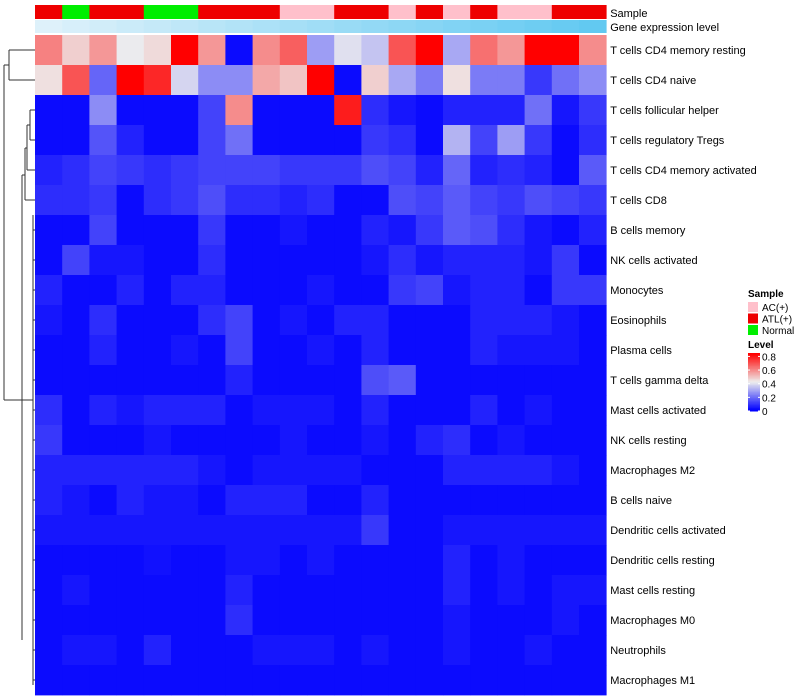 The image size is (800, 700). Describe the element at coordinates (683, 171) in the screenshot. I see `row-label: T cells CD4 memory activated` at that location.